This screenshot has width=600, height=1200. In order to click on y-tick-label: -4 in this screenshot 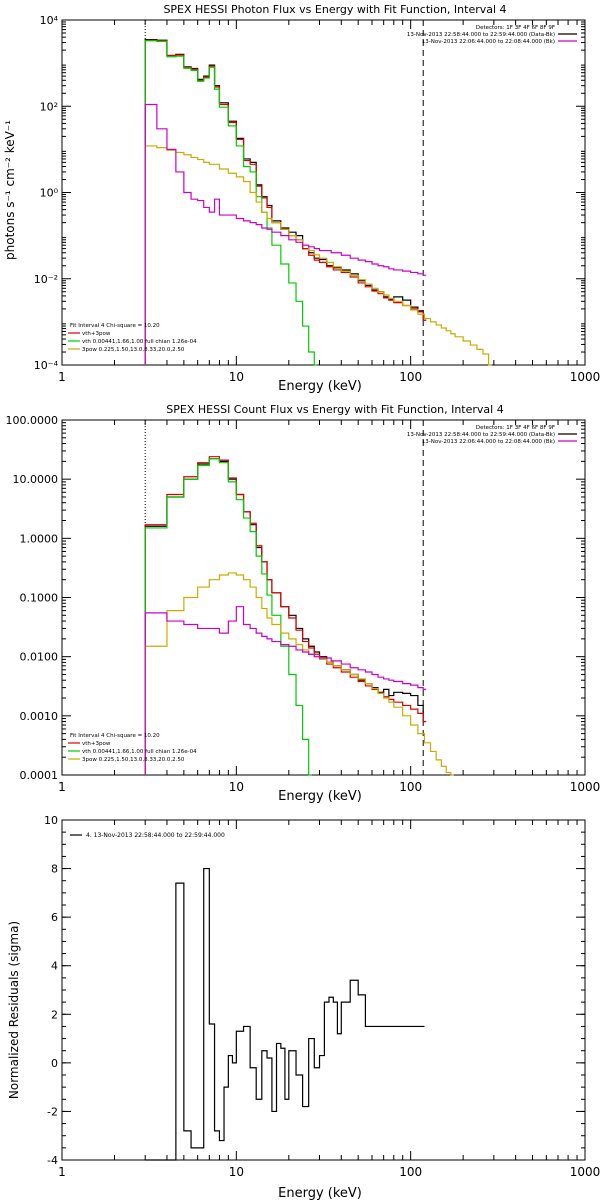, I will do `click(52, 1160)`.